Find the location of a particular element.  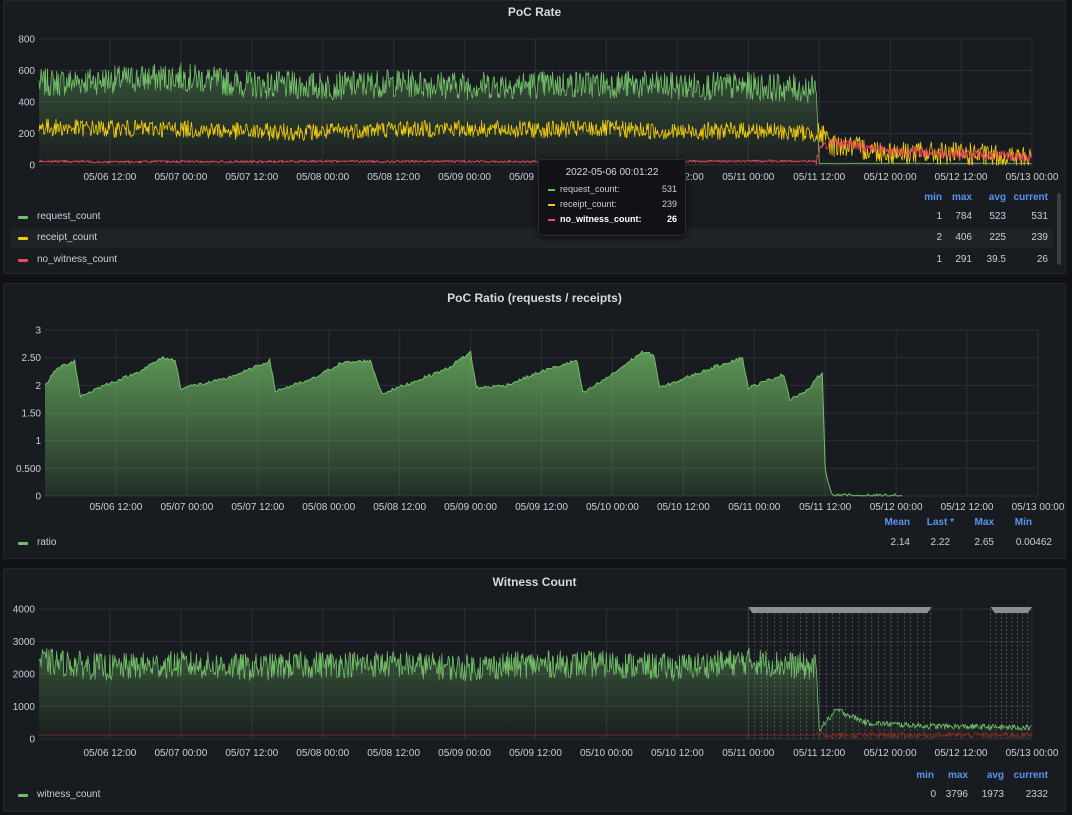

y-tick-label: 1000 is located at coordinates (24, 707).